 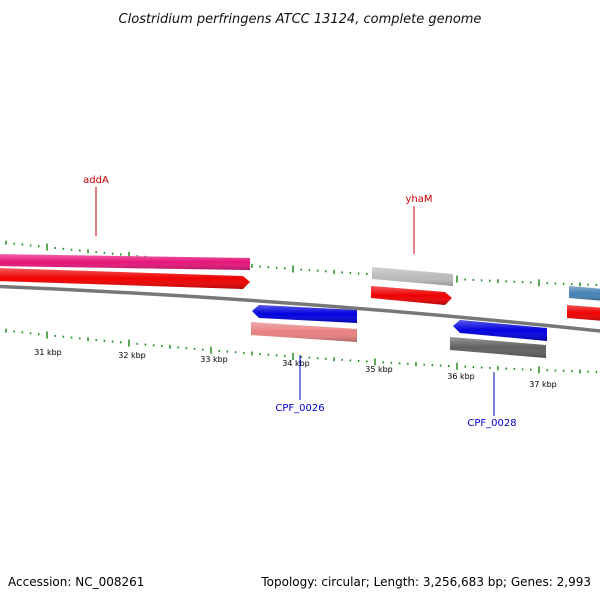 What do you see at coordinates (132, 355) in the screenshot?
I see `tick-label-32kbp: 32 kbp` at bounding box center [132, 355].